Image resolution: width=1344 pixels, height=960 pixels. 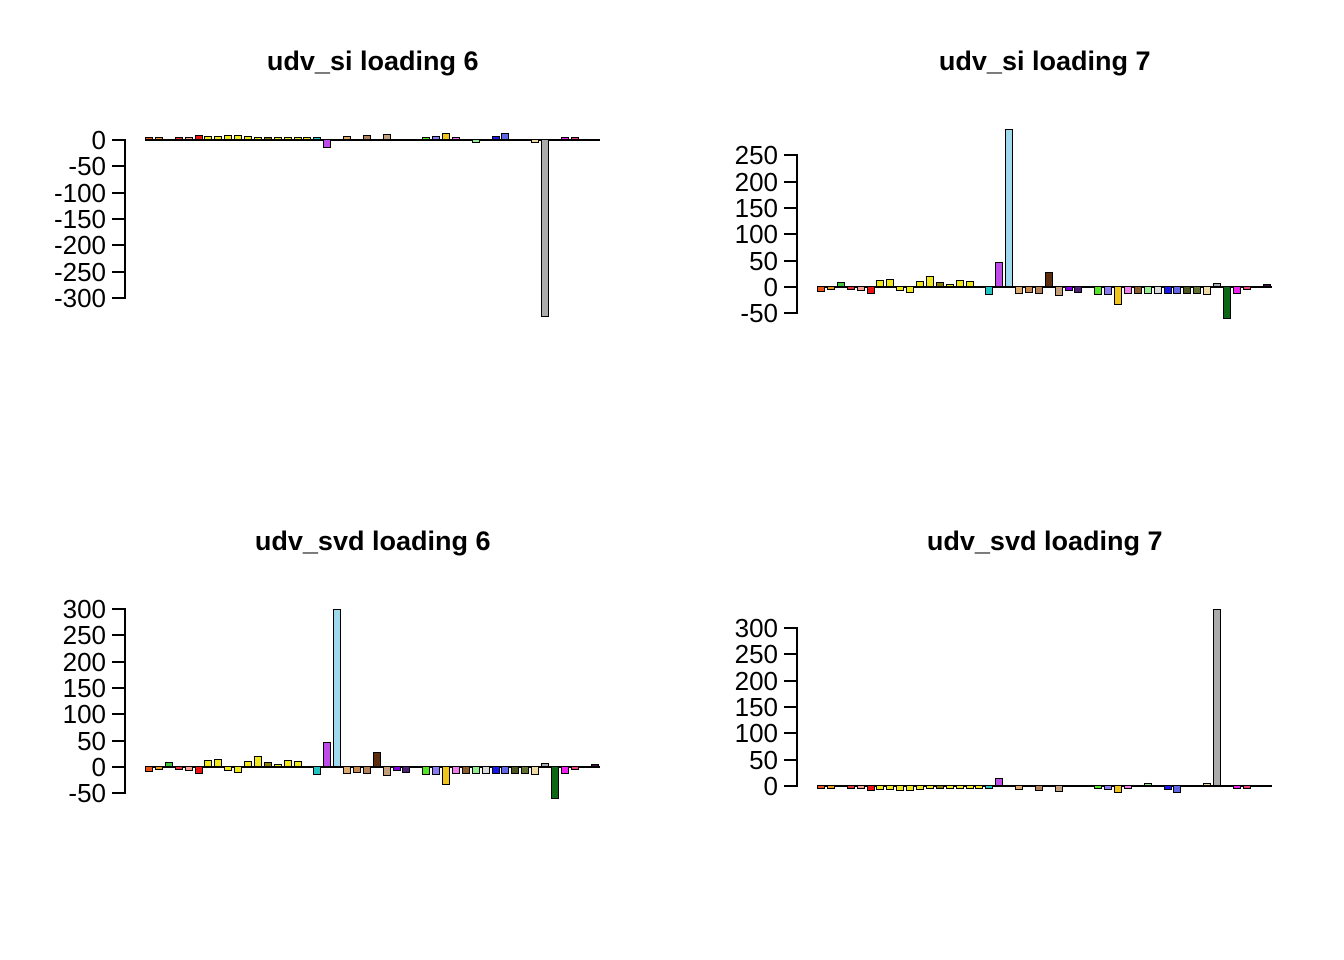 What do you see at coordinates (79, 298) in the screenshot?
I see `y-tick-label: -300` at bounding box center [79, 298].